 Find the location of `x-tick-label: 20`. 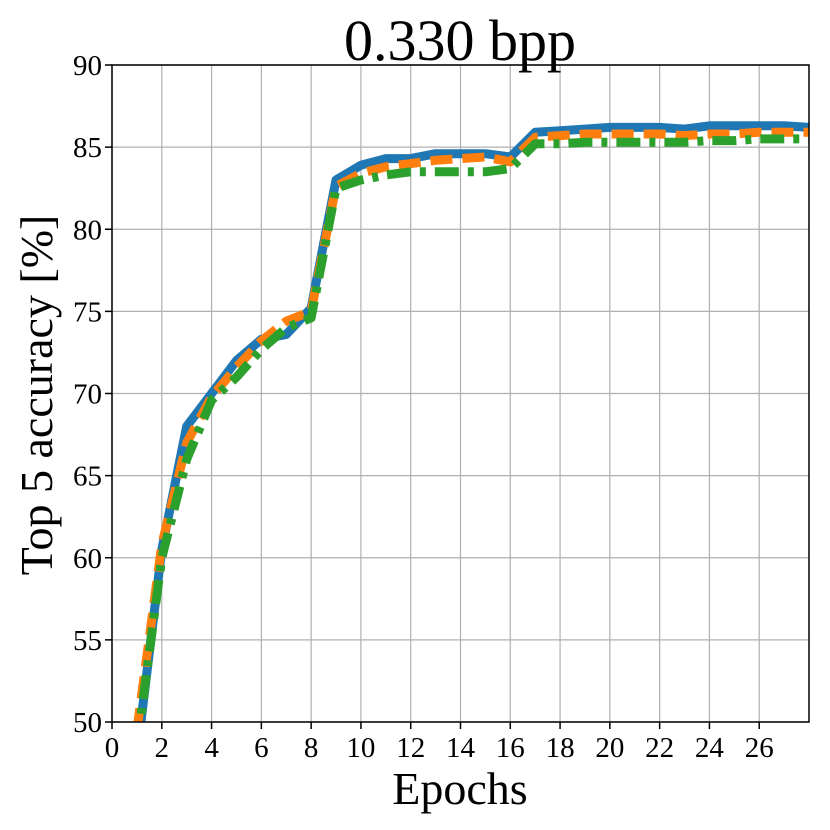

x-tick-label: 20 is located at coordinates (609, 748).